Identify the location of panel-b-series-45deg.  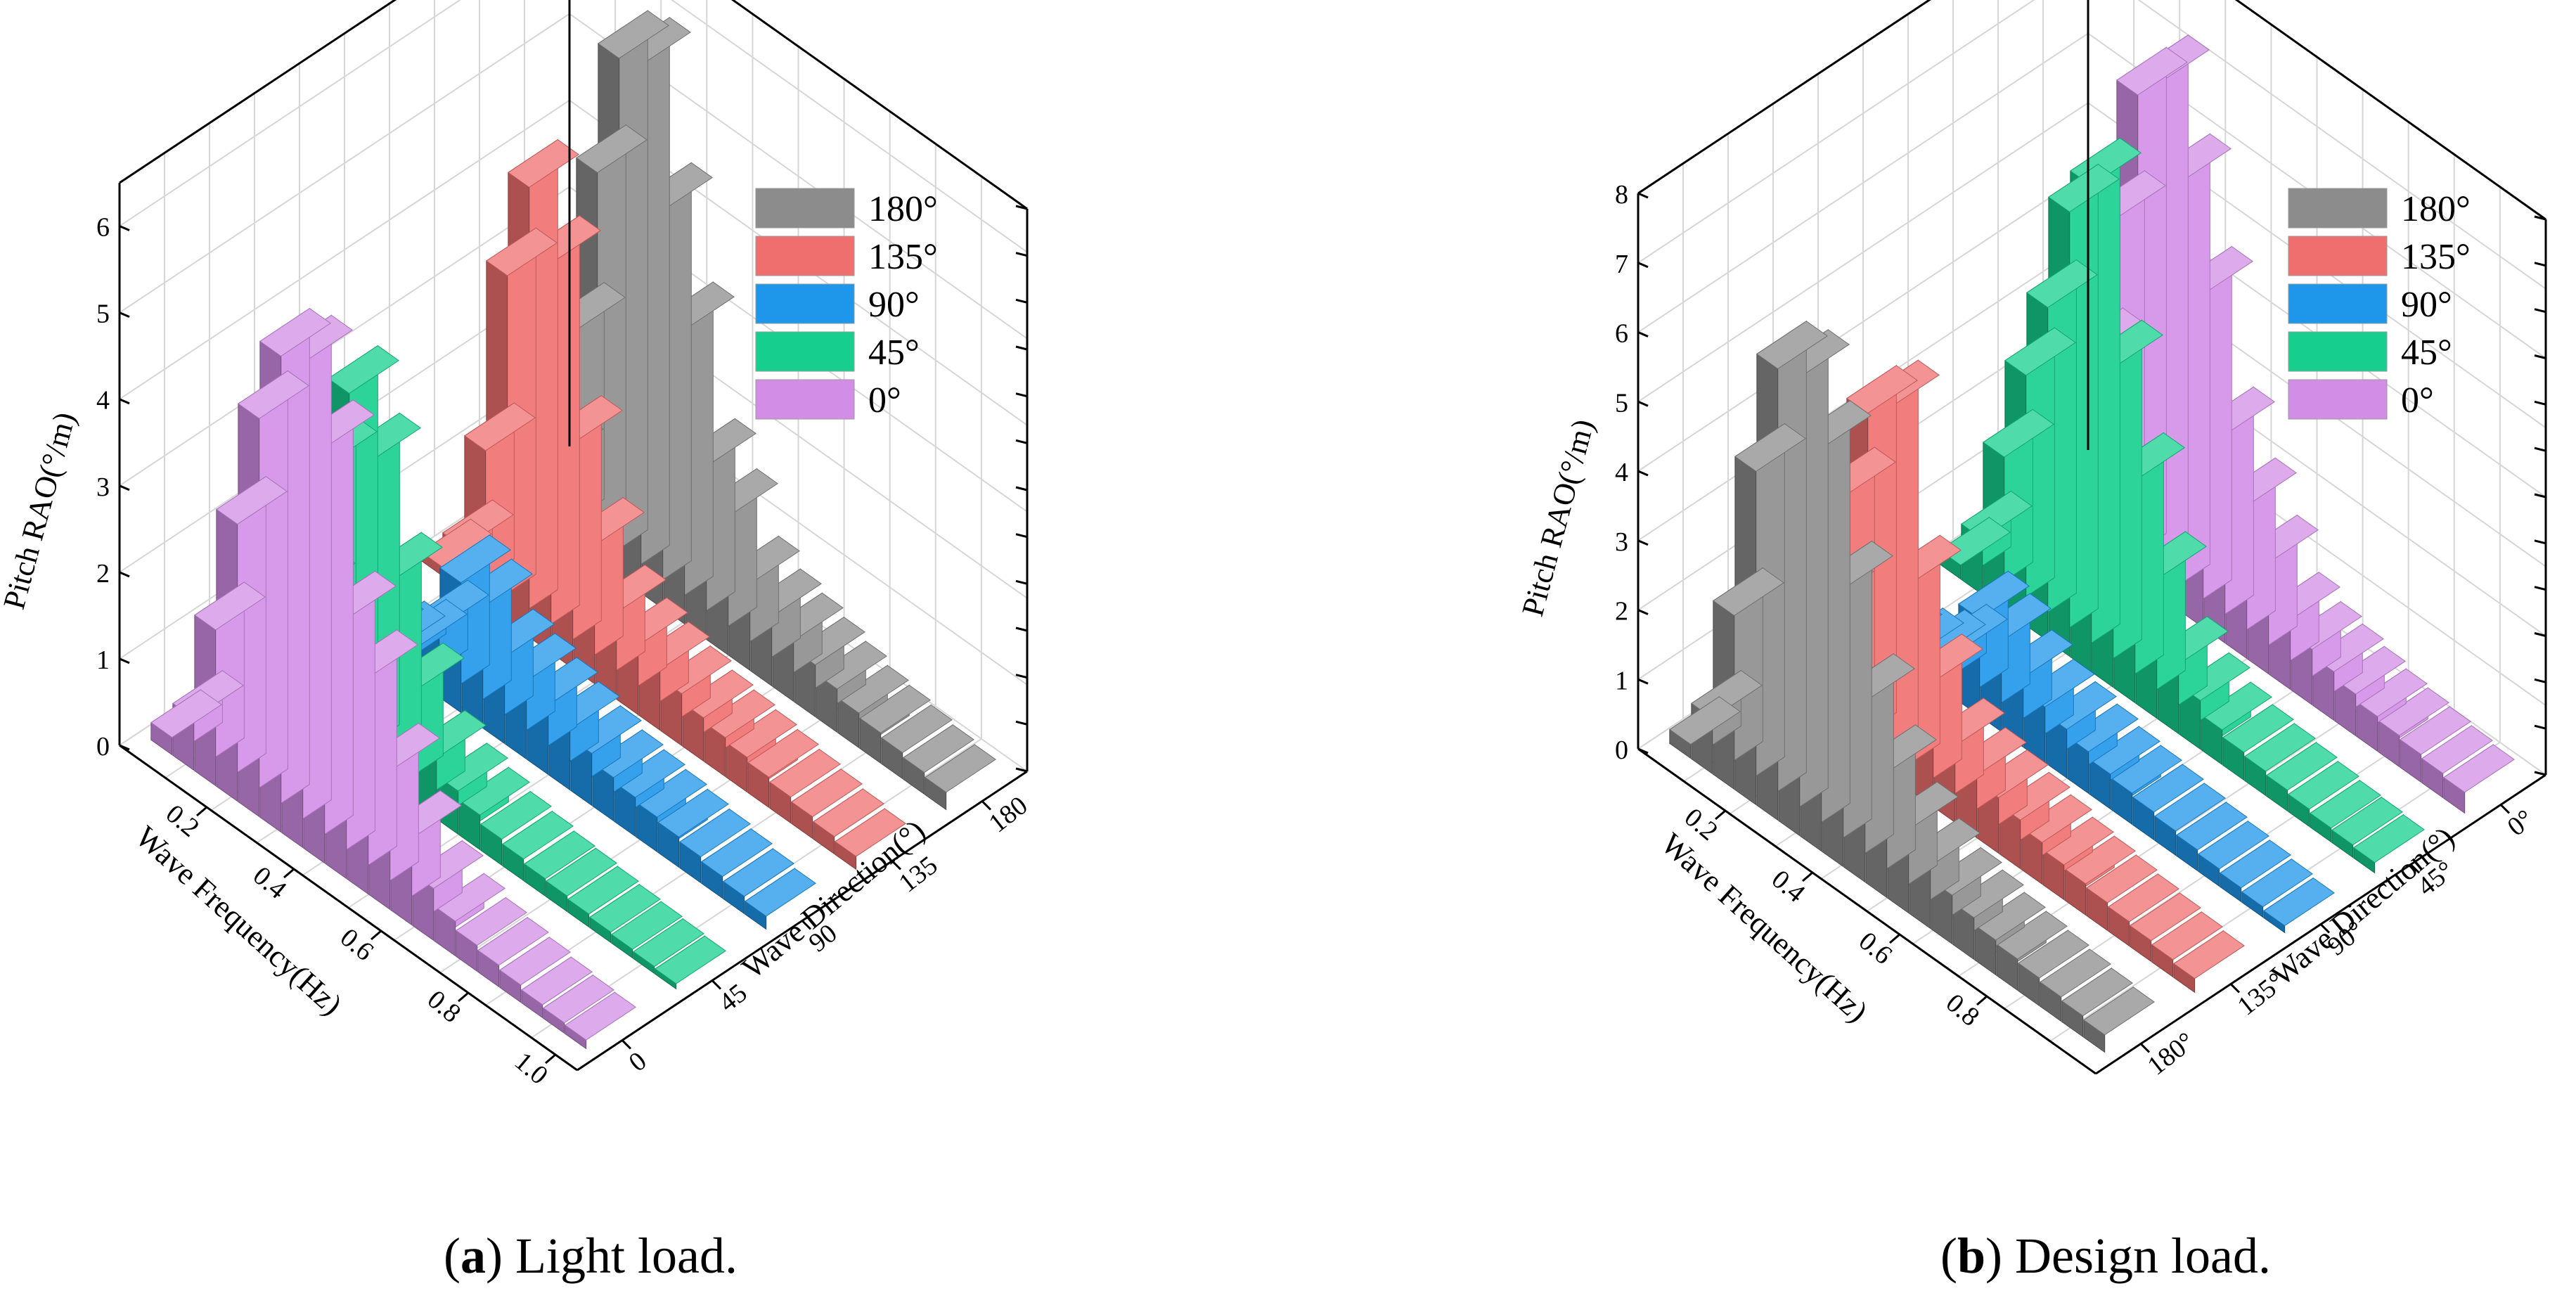
(2182, 506).